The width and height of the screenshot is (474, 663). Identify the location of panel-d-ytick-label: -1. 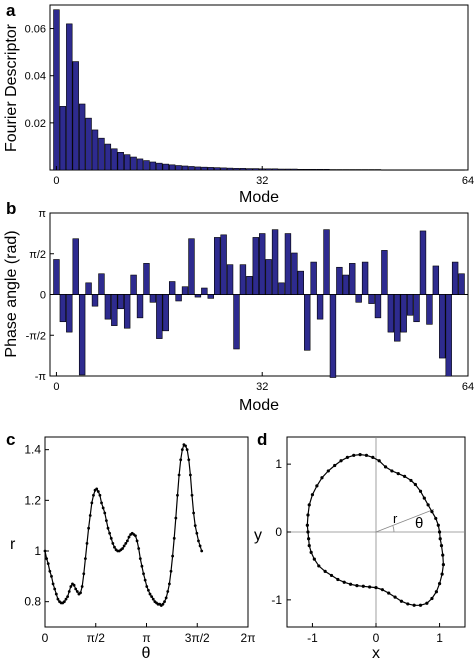
(276, 600).